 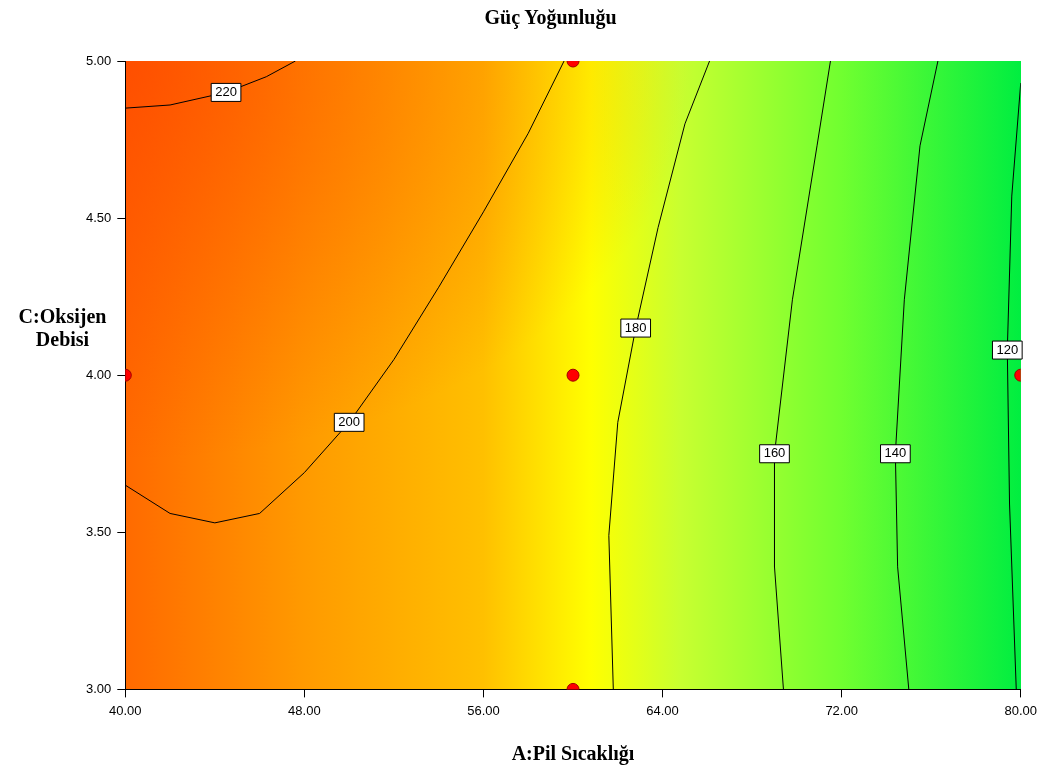 I want to click on point, so click(x=573, y=375).